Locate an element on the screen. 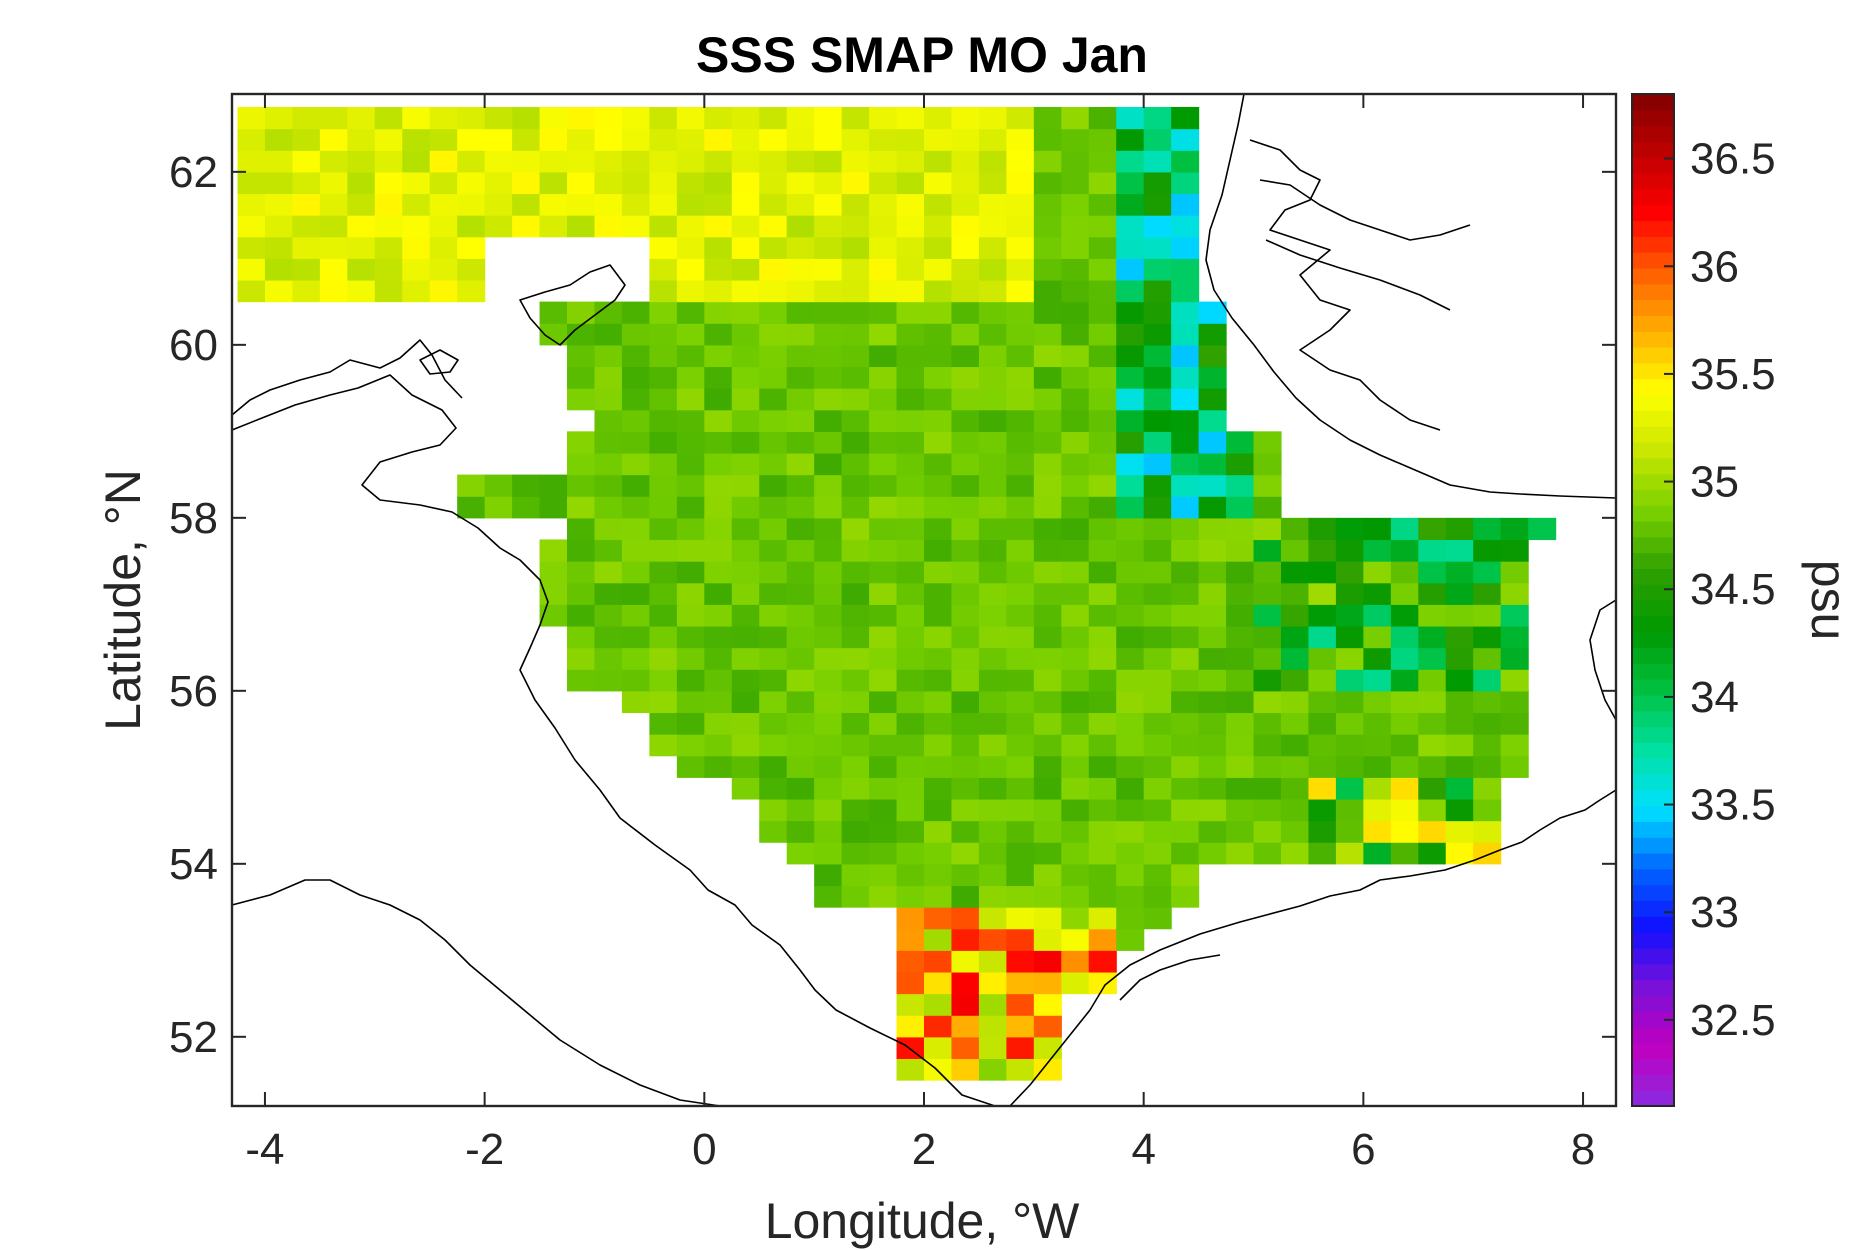  colorbar-frame is located at coordinates (1653, 600).